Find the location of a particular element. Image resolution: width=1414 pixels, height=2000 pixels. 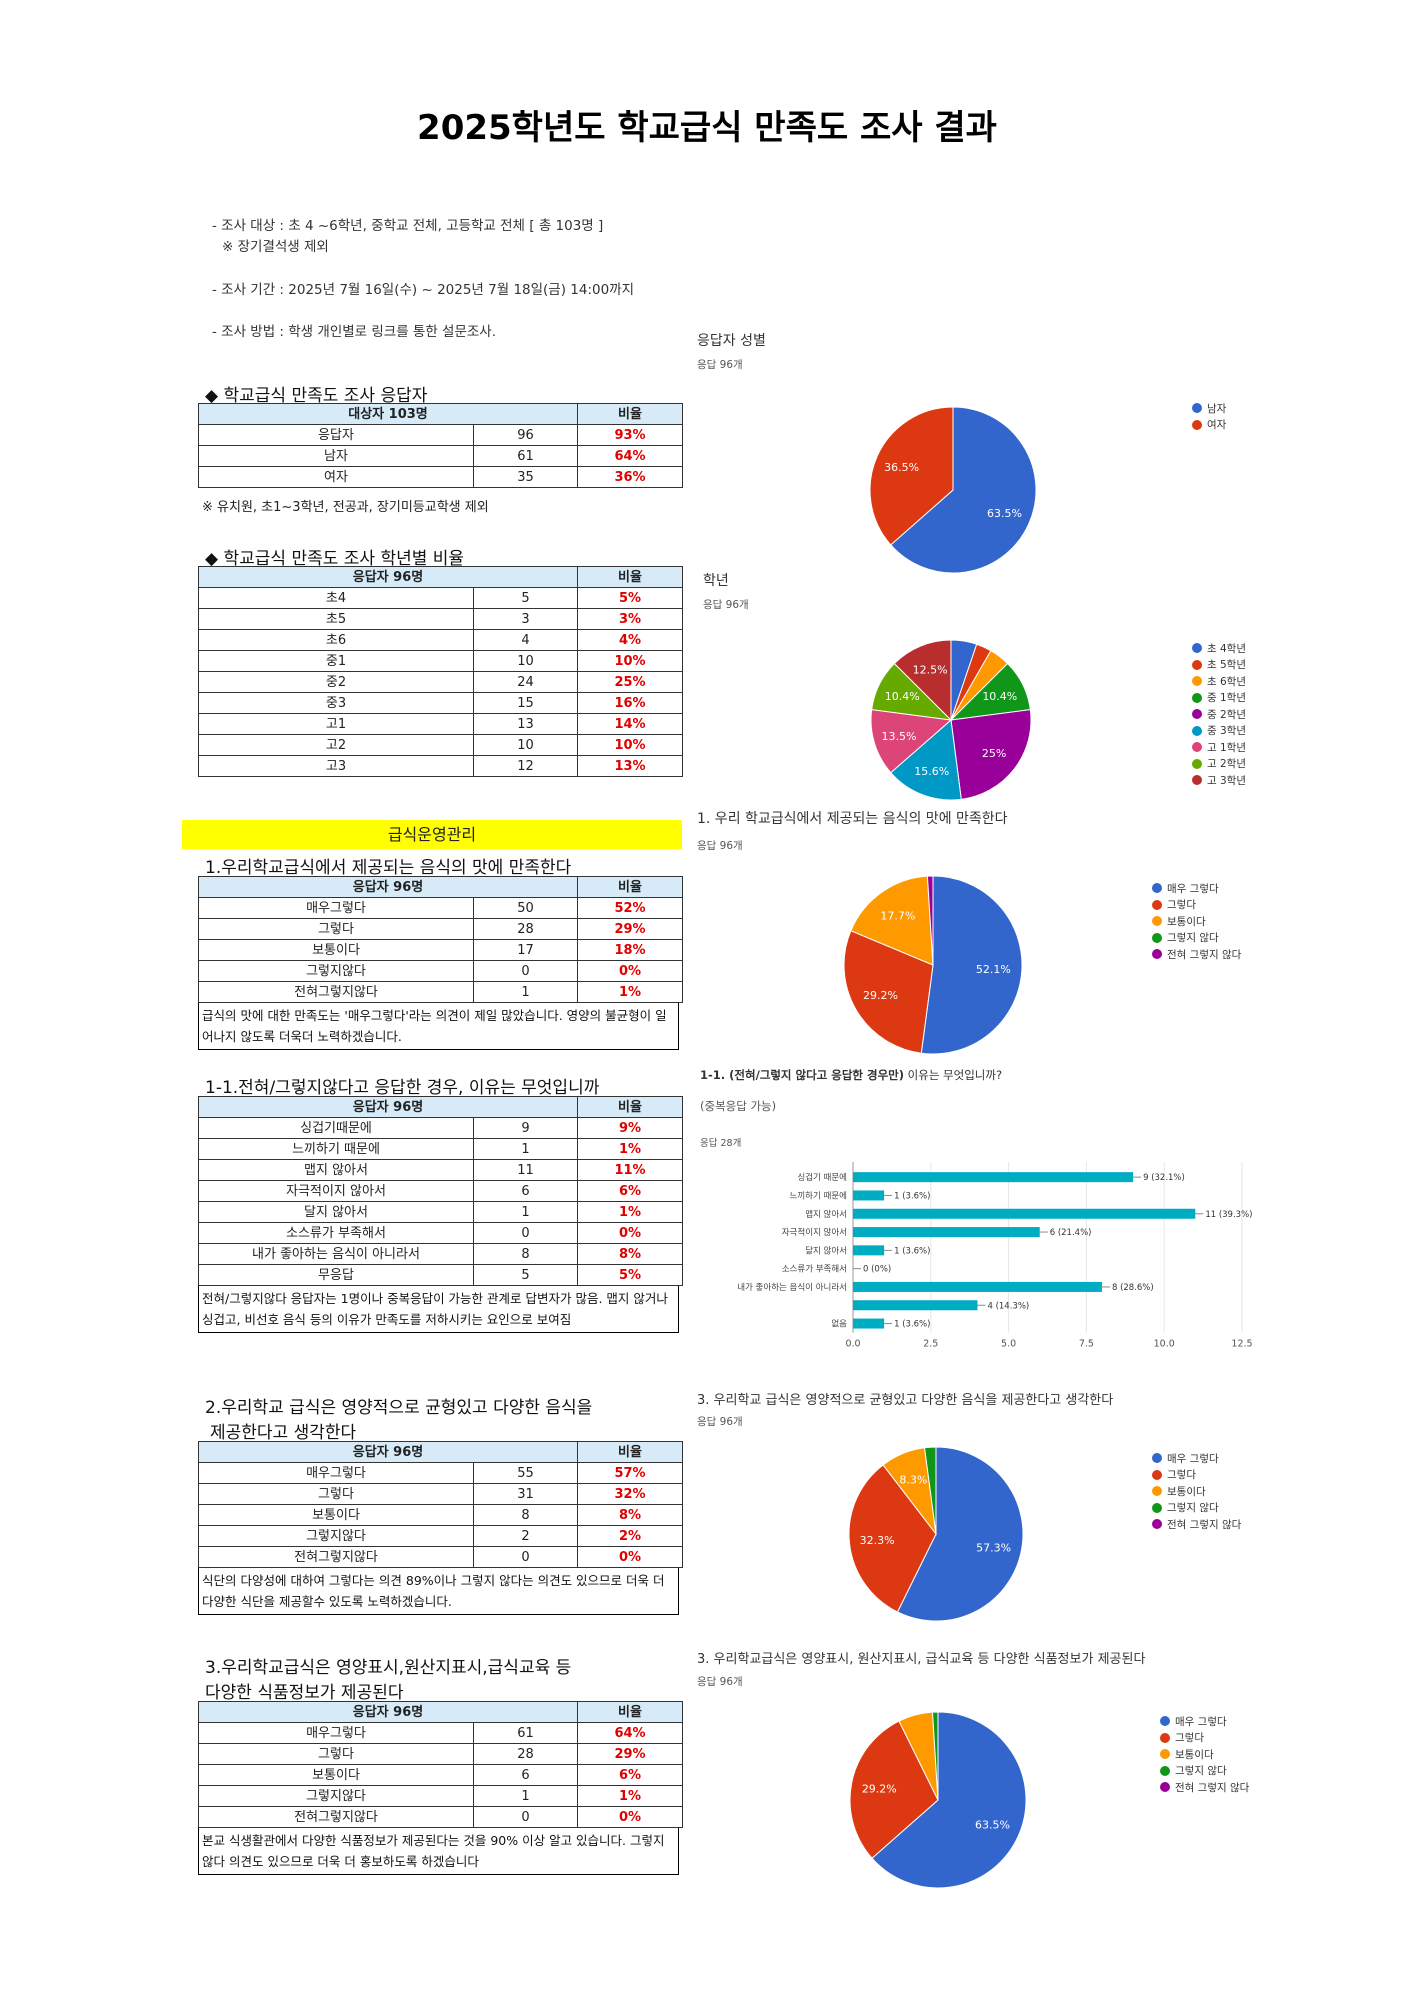

row-label-cell: 남자 is located at coordinates (336, 456).